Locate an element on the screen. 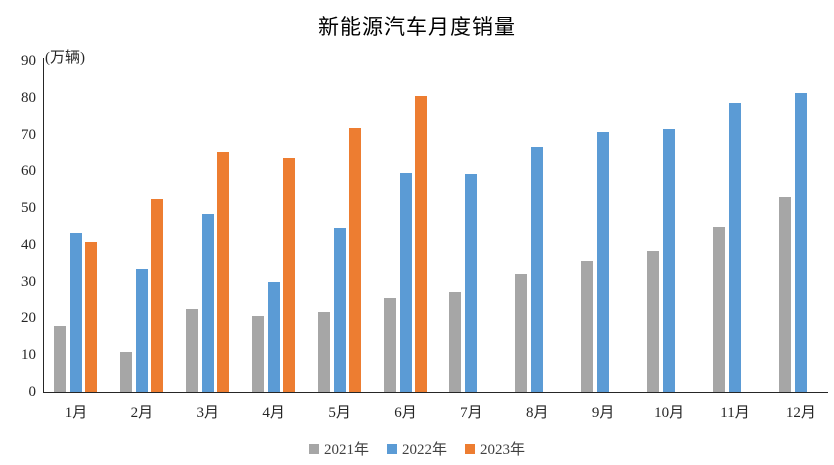 Image resolution: width=834 pixels, height=465 pixels. y-tick-label: 70 is located at coordinates (28, 134).